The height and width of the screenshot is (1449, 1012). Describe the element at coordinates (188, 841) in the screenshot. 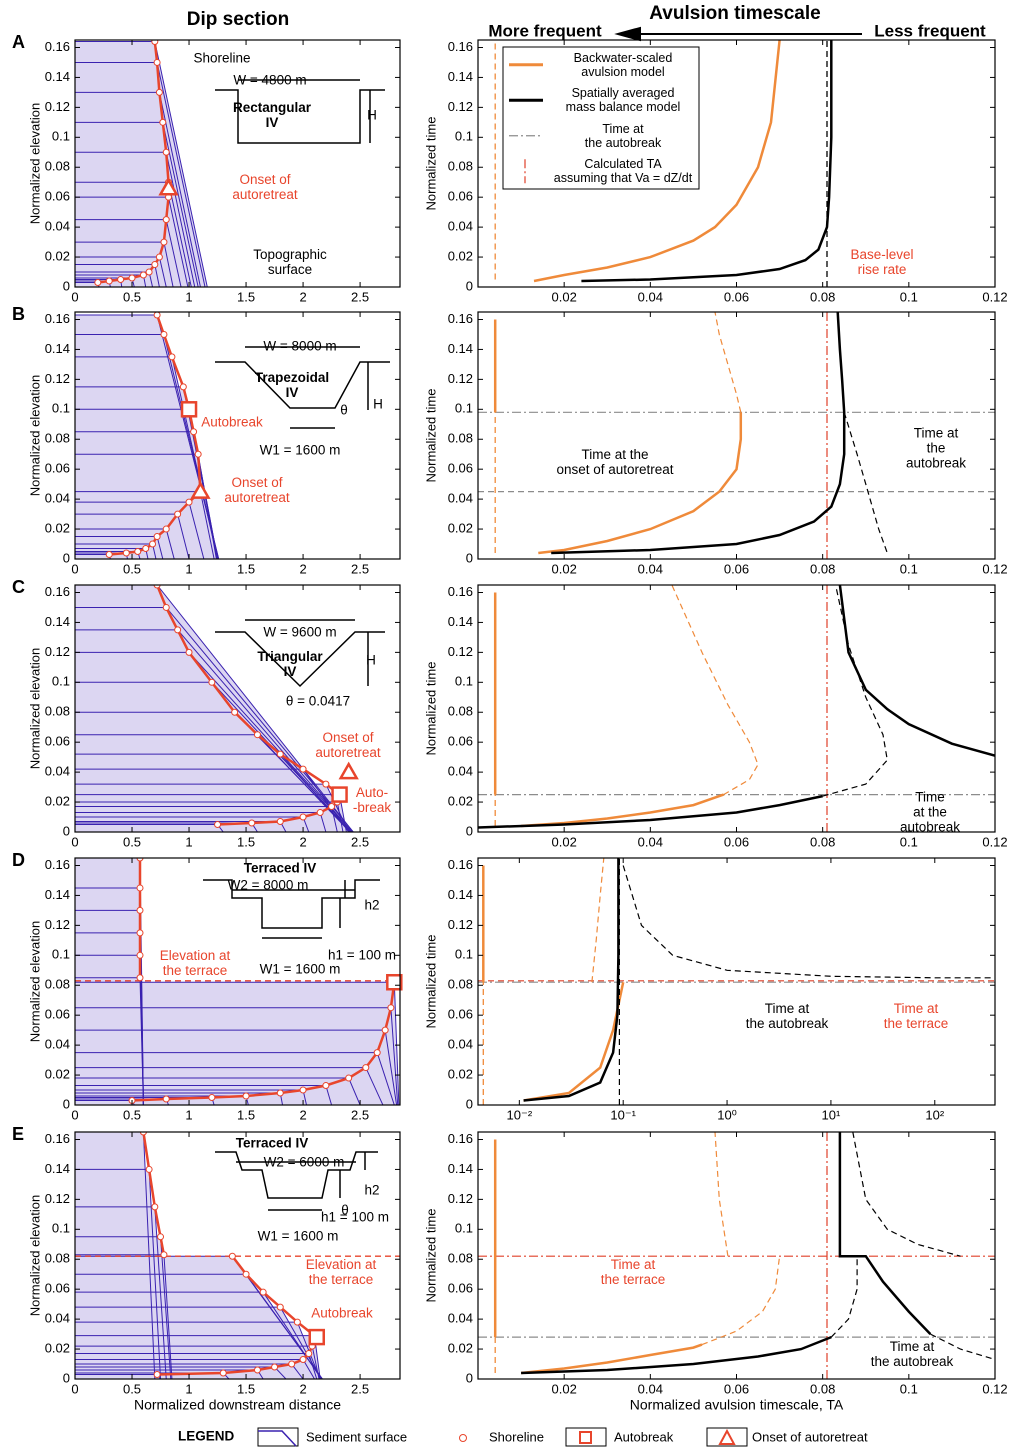

I see `x-tick-label: 1` at that location.